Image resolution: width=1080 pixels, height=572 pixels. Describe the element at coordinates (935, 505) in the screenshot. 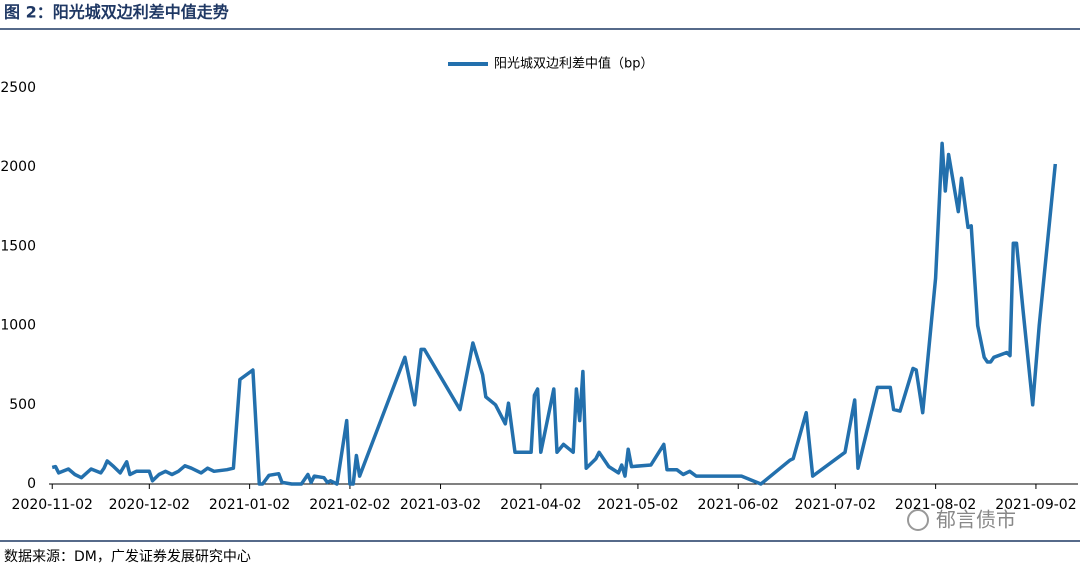

I see `x-tick-label: 2021-08-02` at that location.